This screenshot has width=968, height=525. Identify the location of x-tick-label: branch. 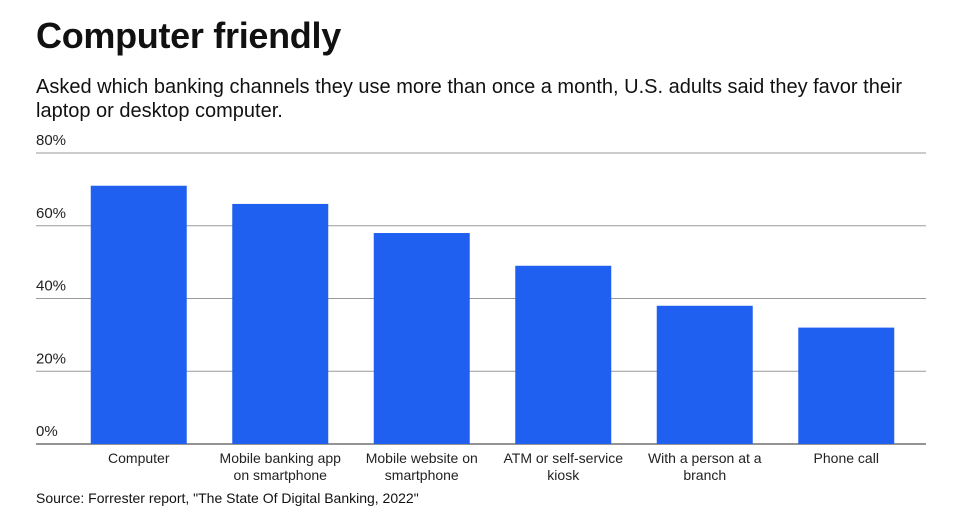
(704, 475).